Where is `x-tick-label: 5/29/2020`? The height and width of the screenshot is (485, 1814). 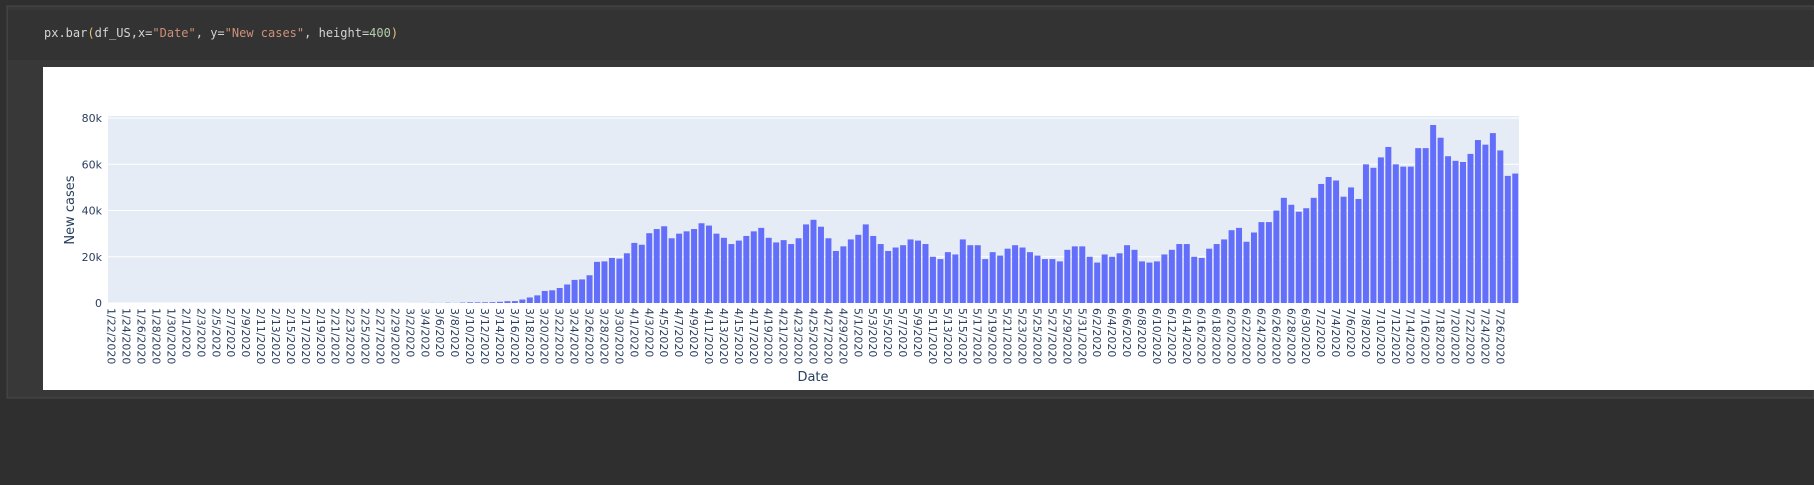 x-tick-label: 5/29/2020 is located at coordinates (1066, 336).